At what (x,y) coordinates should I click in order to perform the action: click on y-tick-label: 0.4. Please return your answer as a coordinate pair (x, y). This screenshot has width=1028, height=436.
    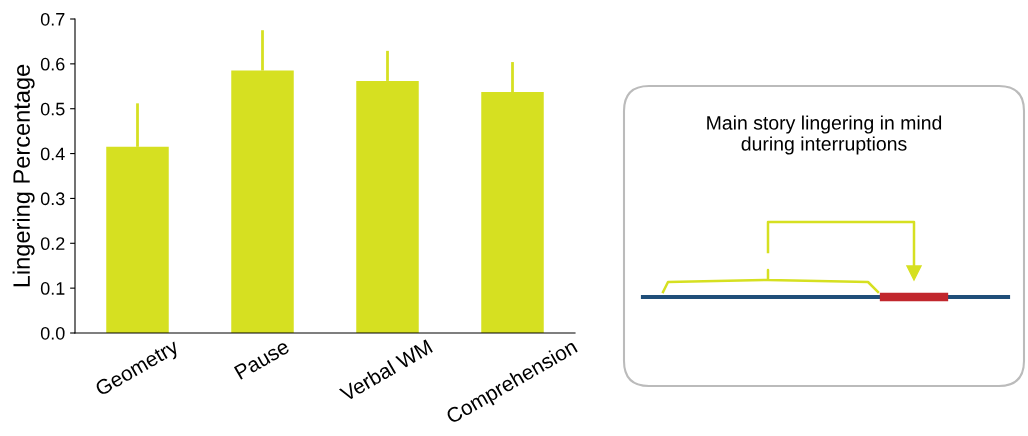
    Looking at the image, I should click on (52, 154).